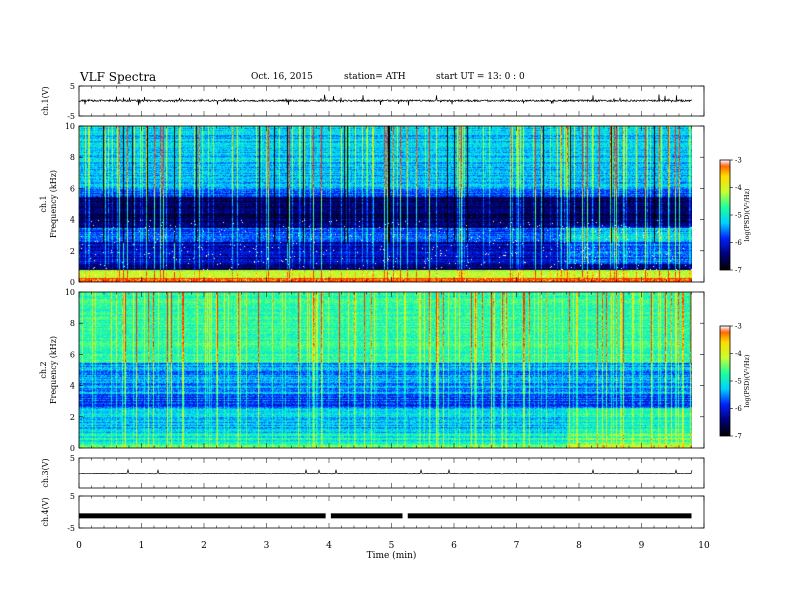  Describe the element at coordinates (142, 546) in the screenshot. I see `x-tick-label: 1` at that location.